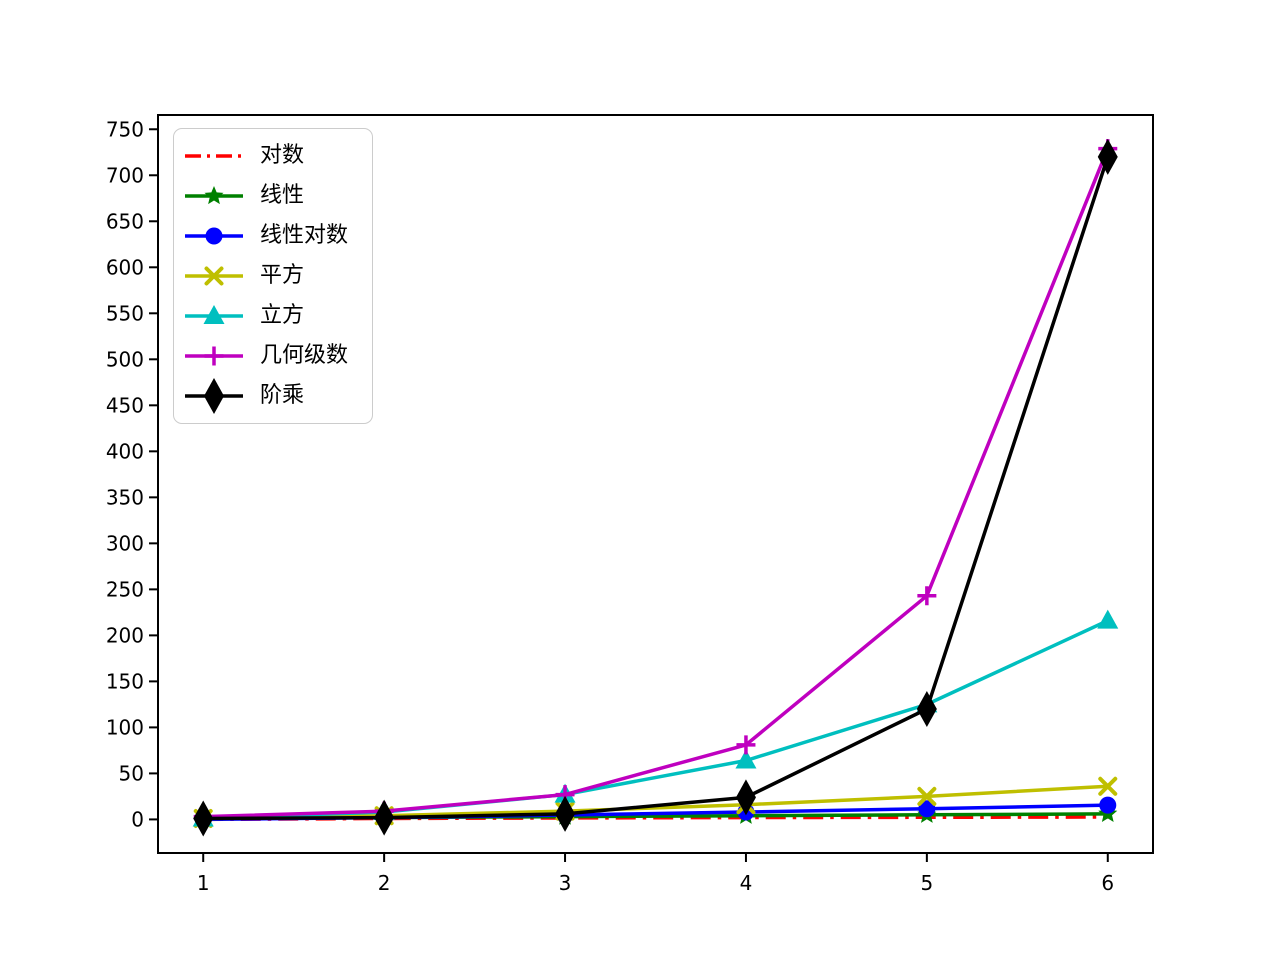 The height and width of the screenshot is (960, 1280). Describe the element at coordinates (131, 773) in the screenshot. I see `y-tick-label-50: 50` at that location.